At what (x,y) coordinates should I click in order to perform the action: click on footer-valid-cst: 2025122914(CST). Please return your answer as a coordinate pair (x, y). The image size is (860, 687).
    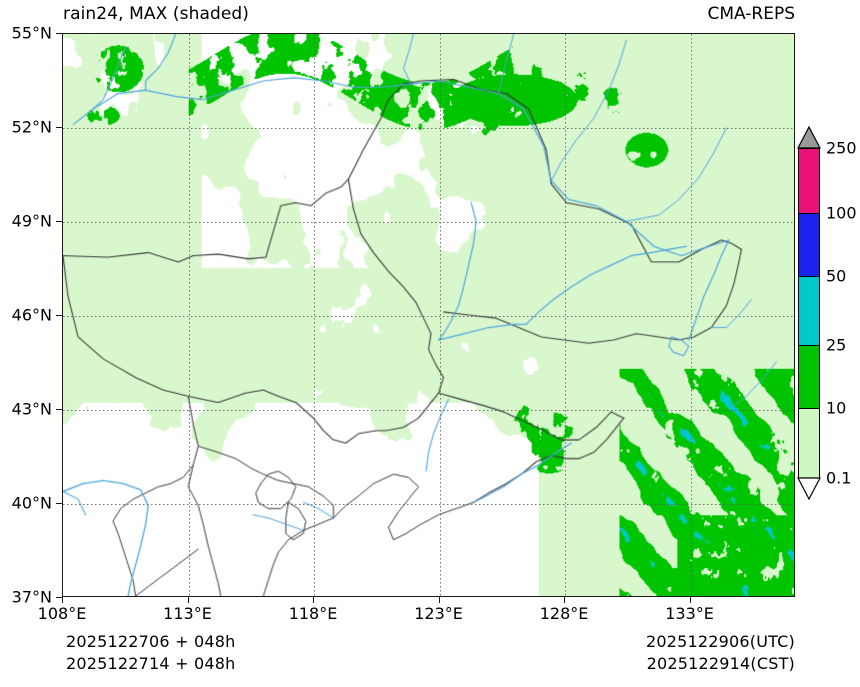
    Looking at the image, I should click on (720, 663).